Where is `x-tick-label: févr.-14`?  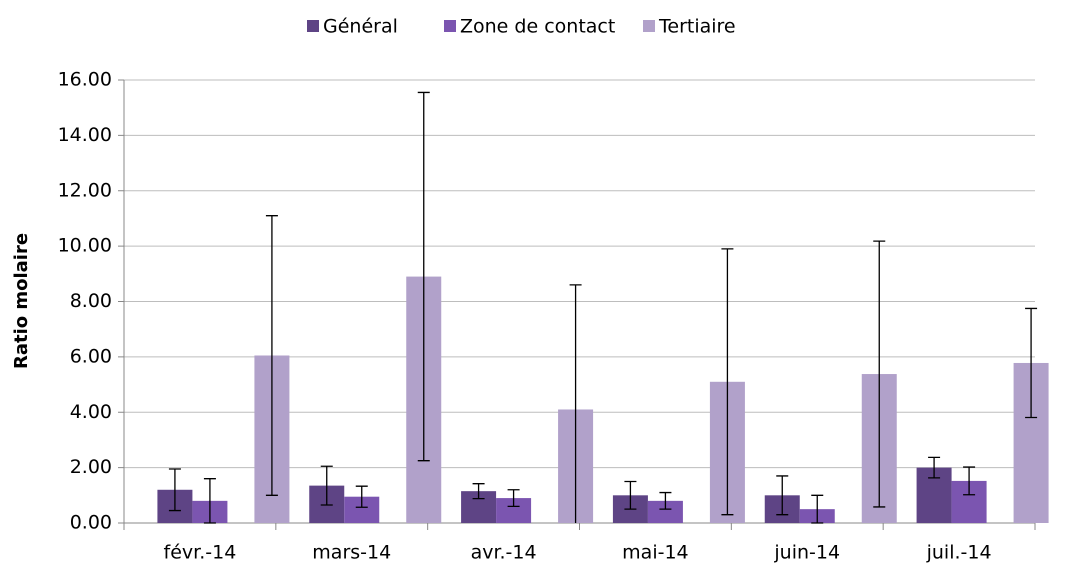 x-tick-label: févr.-14 is located at coordinates (200, 553).